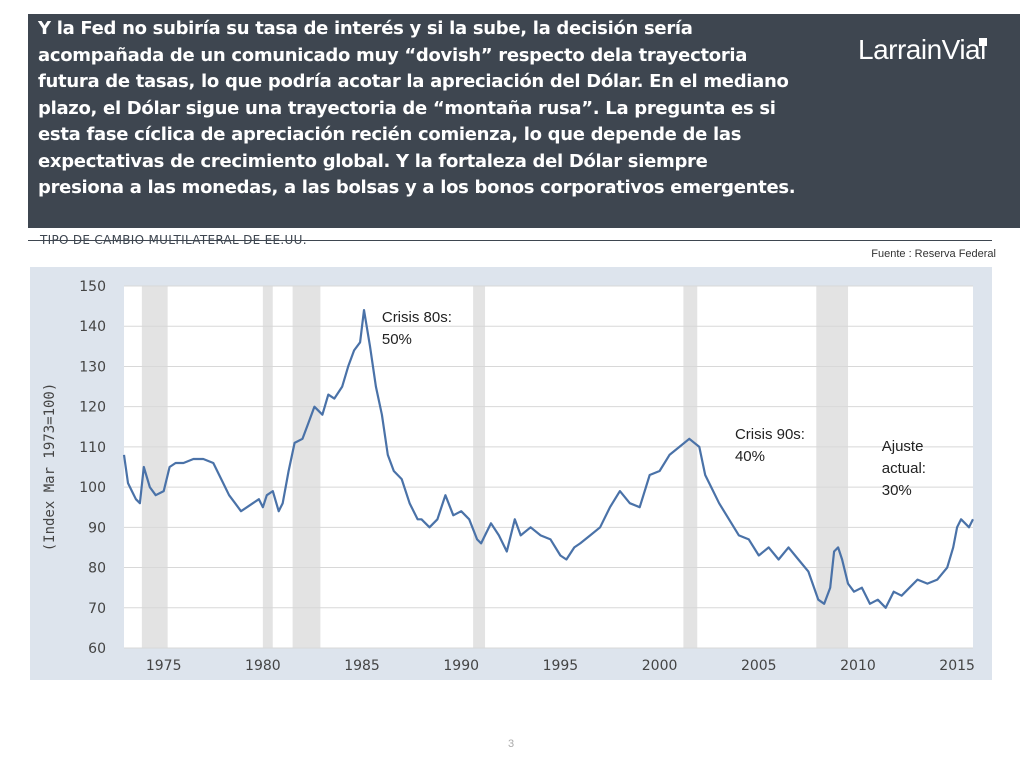 The image size is (1024, 768). What do you see at coordinates (770, 445) in the screenshot?
I see `chart-annotation: Crisis 90s: 40%` at bounding box center [770, 445].